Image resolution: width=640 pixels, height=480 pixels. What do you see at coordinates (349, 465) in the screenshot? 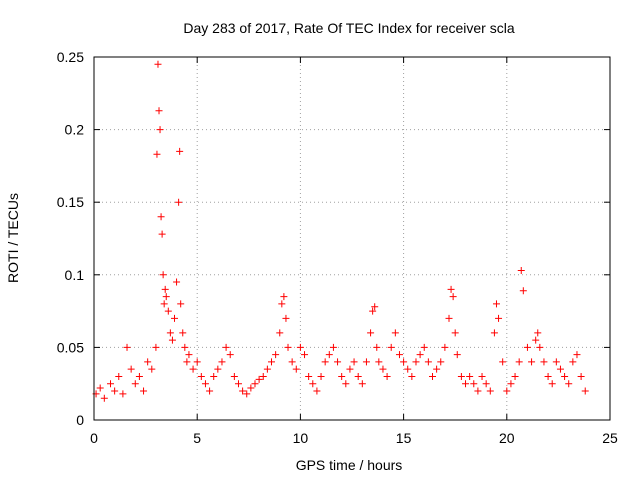
I see `x-axis-label: GPS time / hours` at bounding box center [349, 465].